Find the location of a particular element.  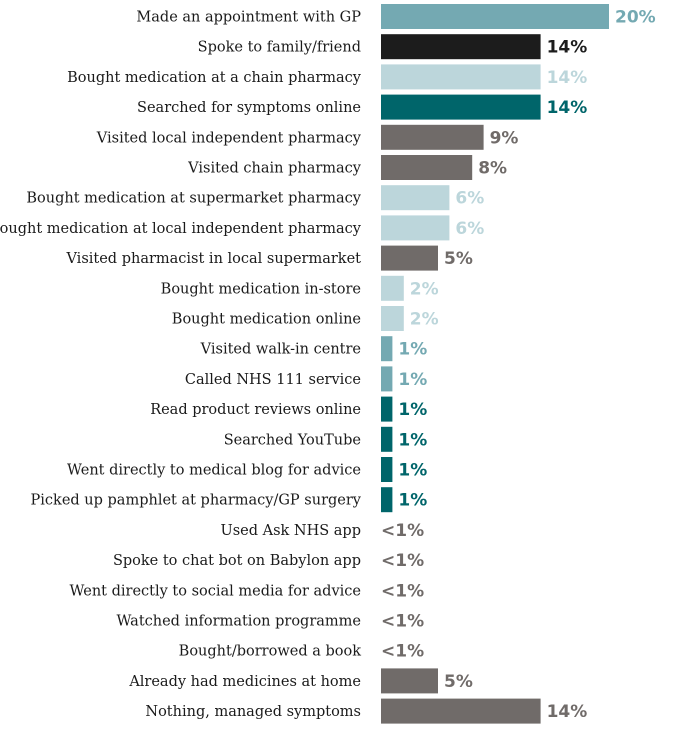

category-label: Used Ask NHS app is located at coordinates (290, 531).